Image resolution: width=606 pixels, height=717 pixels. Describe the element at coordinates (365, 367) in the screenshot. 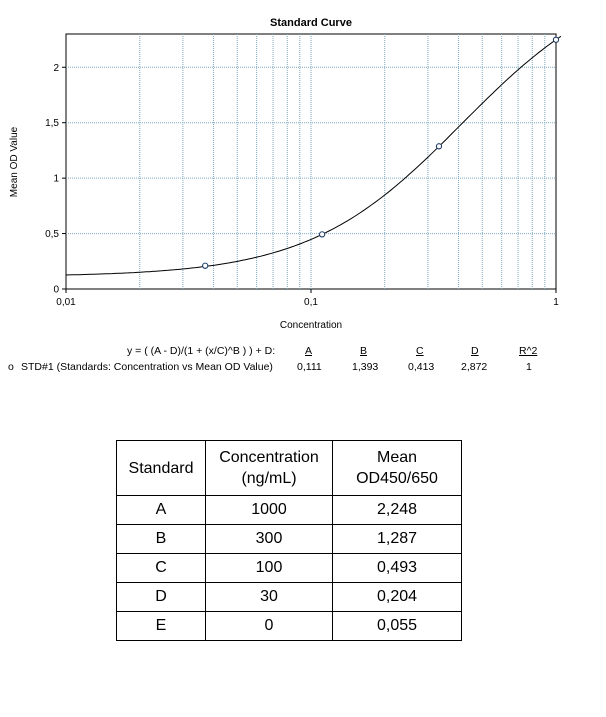

I see `param-value-b: 1,393` at that location.